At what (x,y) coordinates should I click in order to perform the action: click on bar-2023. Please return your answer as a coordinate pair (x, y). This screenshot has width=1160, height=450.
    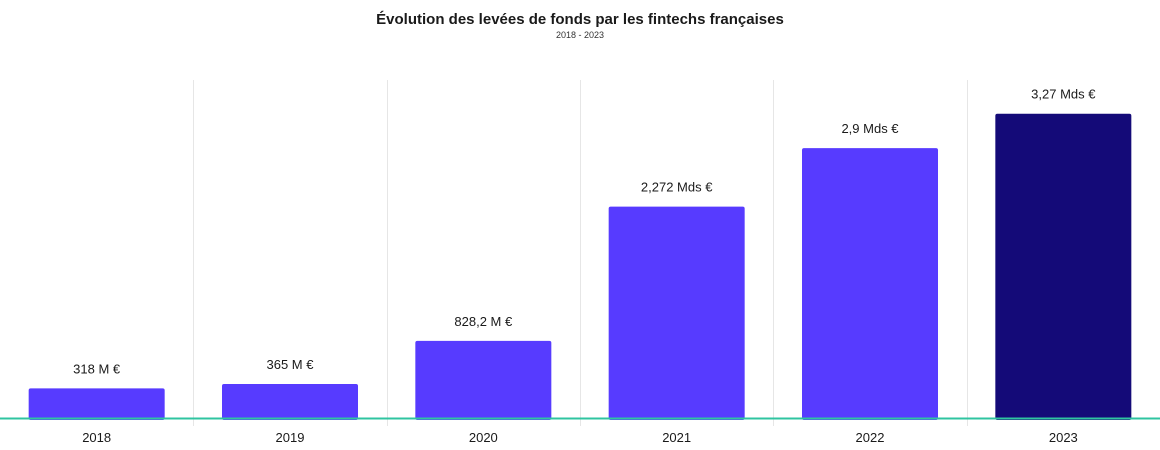
    Looking at the image, I should click on (1063, 266).